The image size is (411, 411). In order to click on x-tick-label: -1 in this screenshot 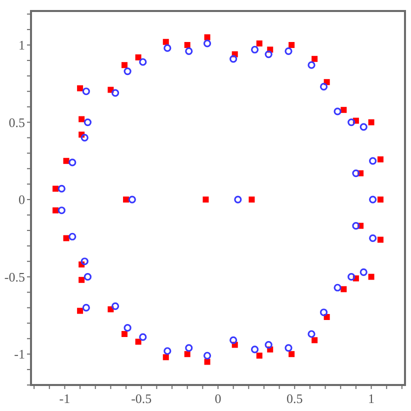, I will do `click(64, 398)`.